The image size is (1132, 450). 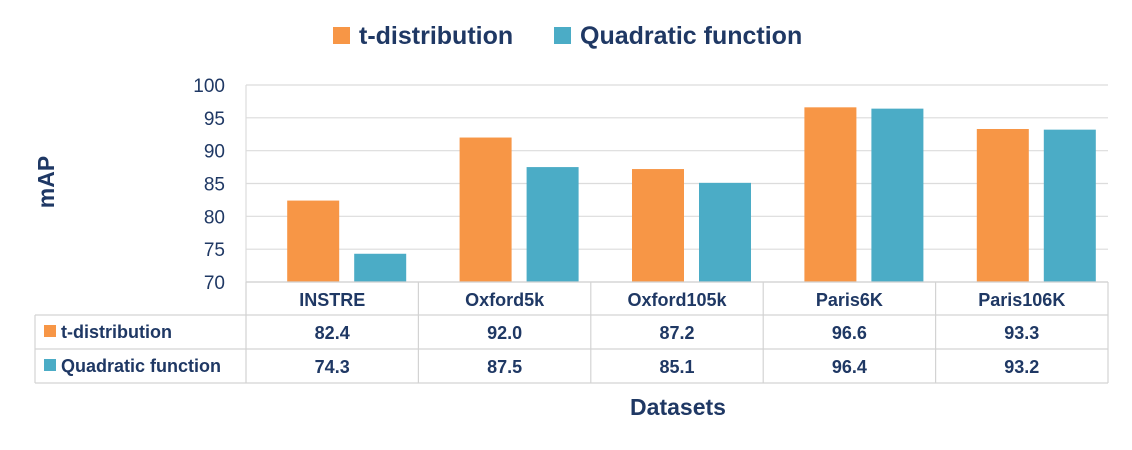 What do you see at coordinates (214, 217) in the screenshot?
I see `y-tick-label: 80` at bounding box center [214, 217].